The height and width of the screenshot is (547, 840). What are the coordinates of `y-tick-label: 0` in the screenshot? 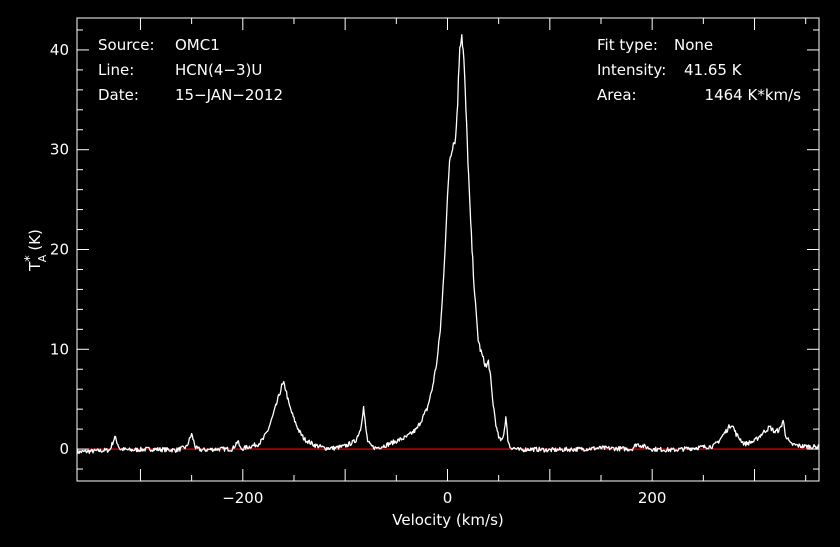 It's located at (64, 449).